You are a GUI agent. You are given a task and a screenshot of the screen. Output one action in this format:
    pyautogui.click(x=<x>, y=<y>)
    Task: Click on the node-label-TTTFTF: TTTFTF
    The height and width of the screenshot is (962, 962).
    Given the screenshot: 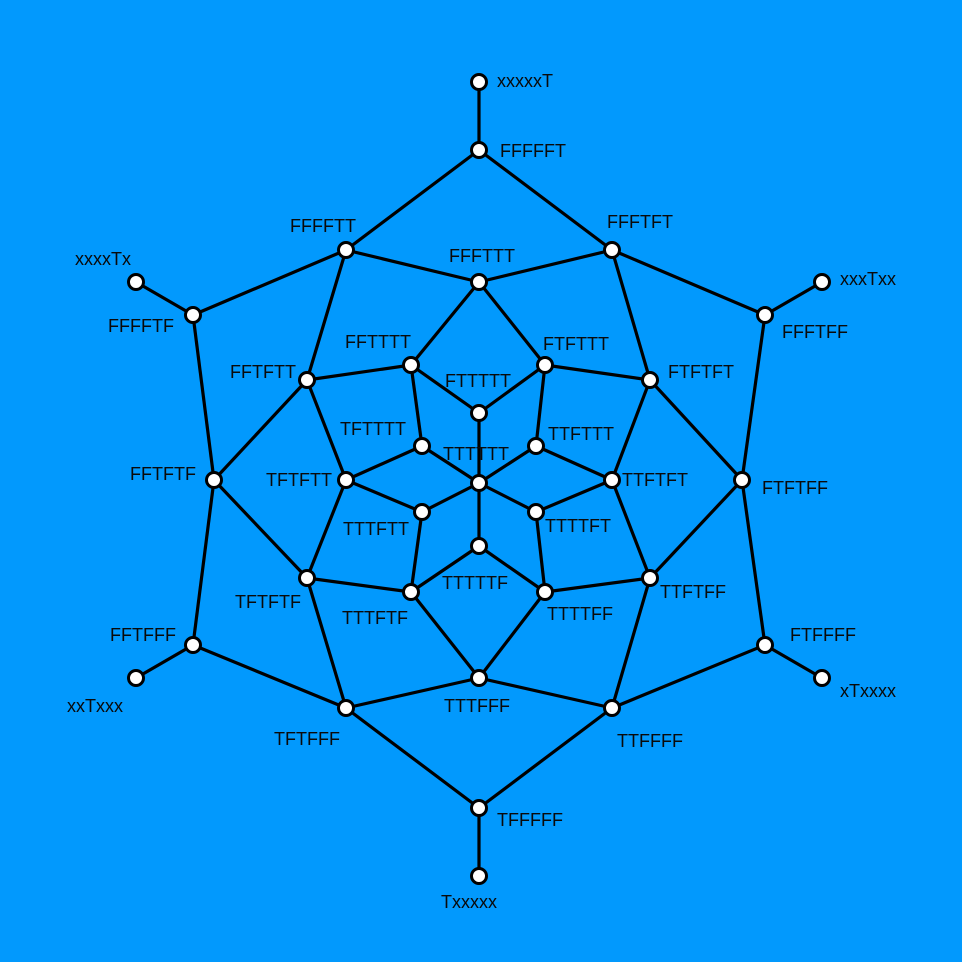 What is the action you would take?
    pyautogui.click(x=375, y=618)
    